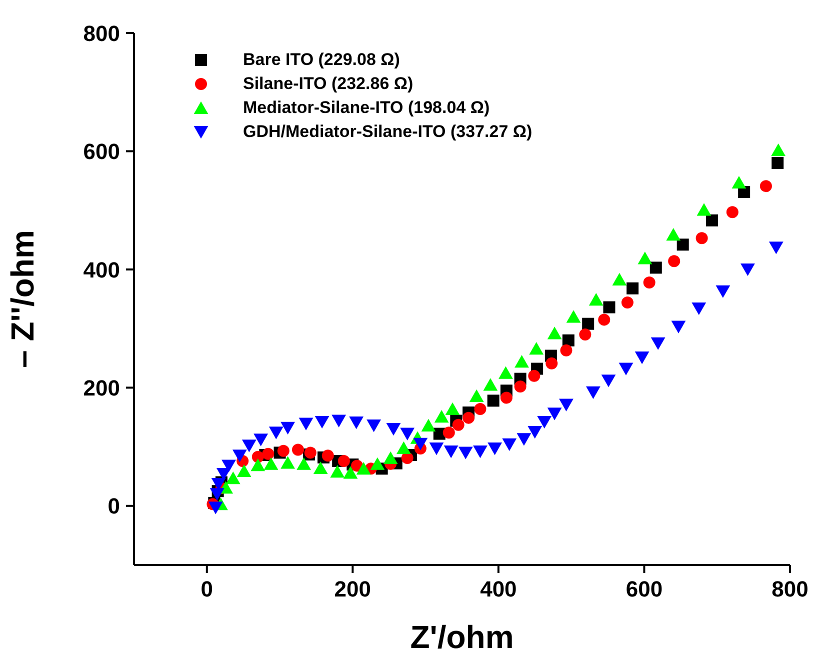 Image resolution: width=816 pixels, height=662 pixels. Describe the element at coordinates (353, 589) in the screenshot. I see `x-tick-label: 200` at that location.